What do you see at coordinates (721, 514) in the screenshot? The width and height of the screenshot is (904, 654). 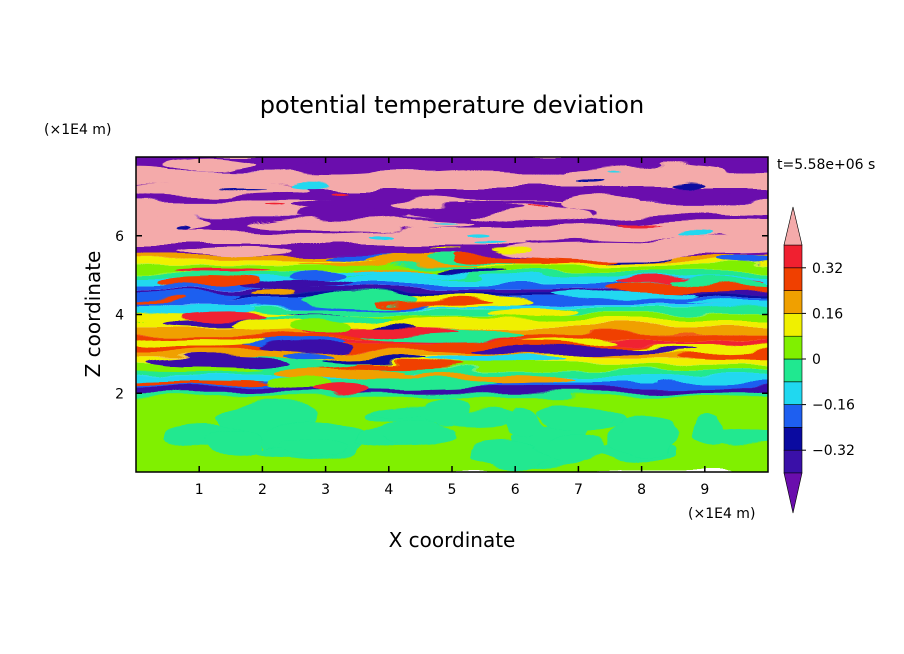 I see `x-unit-label: (×1E4 m)` at bounding box center [721, 514].